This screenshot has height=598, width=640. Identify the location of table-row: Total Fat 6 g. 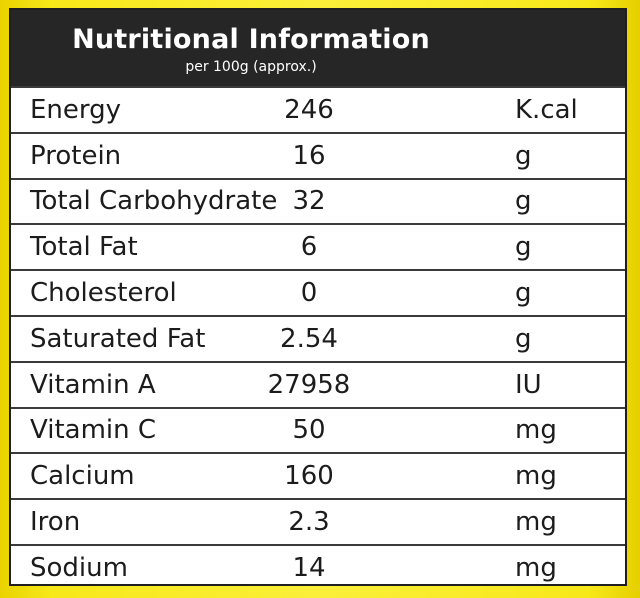
(318, 246).